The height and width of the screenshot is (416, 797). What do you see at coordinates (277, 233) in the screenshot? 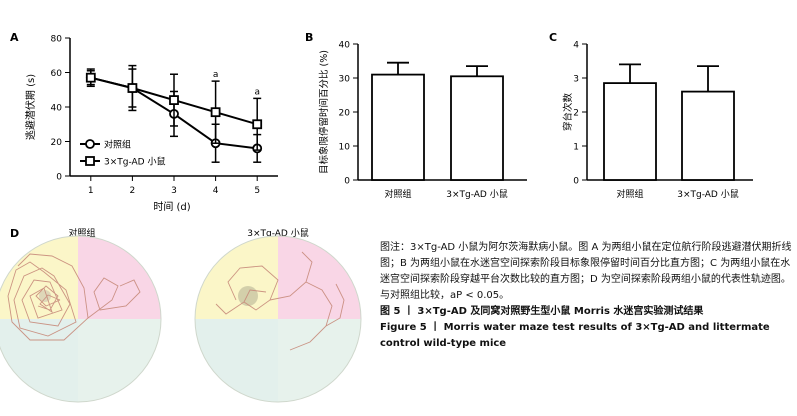
I see `track-title-ad: 3×Tg-AD 小鼠` at bounding box center [277, 233].